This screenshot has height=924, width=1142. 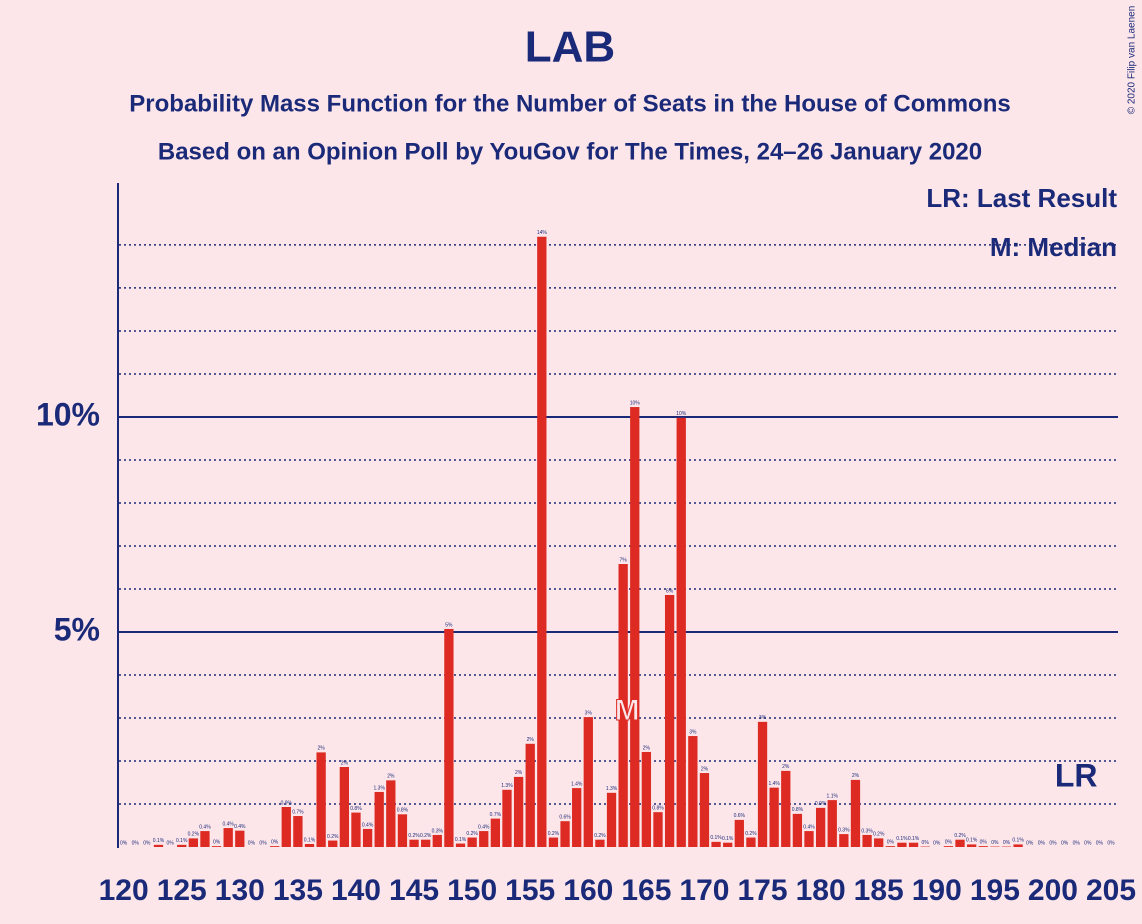 What do you see at coordinates (472, 890) in the screenshot?
I see `x-tick-label: 150` at bounding box center [472, 890].